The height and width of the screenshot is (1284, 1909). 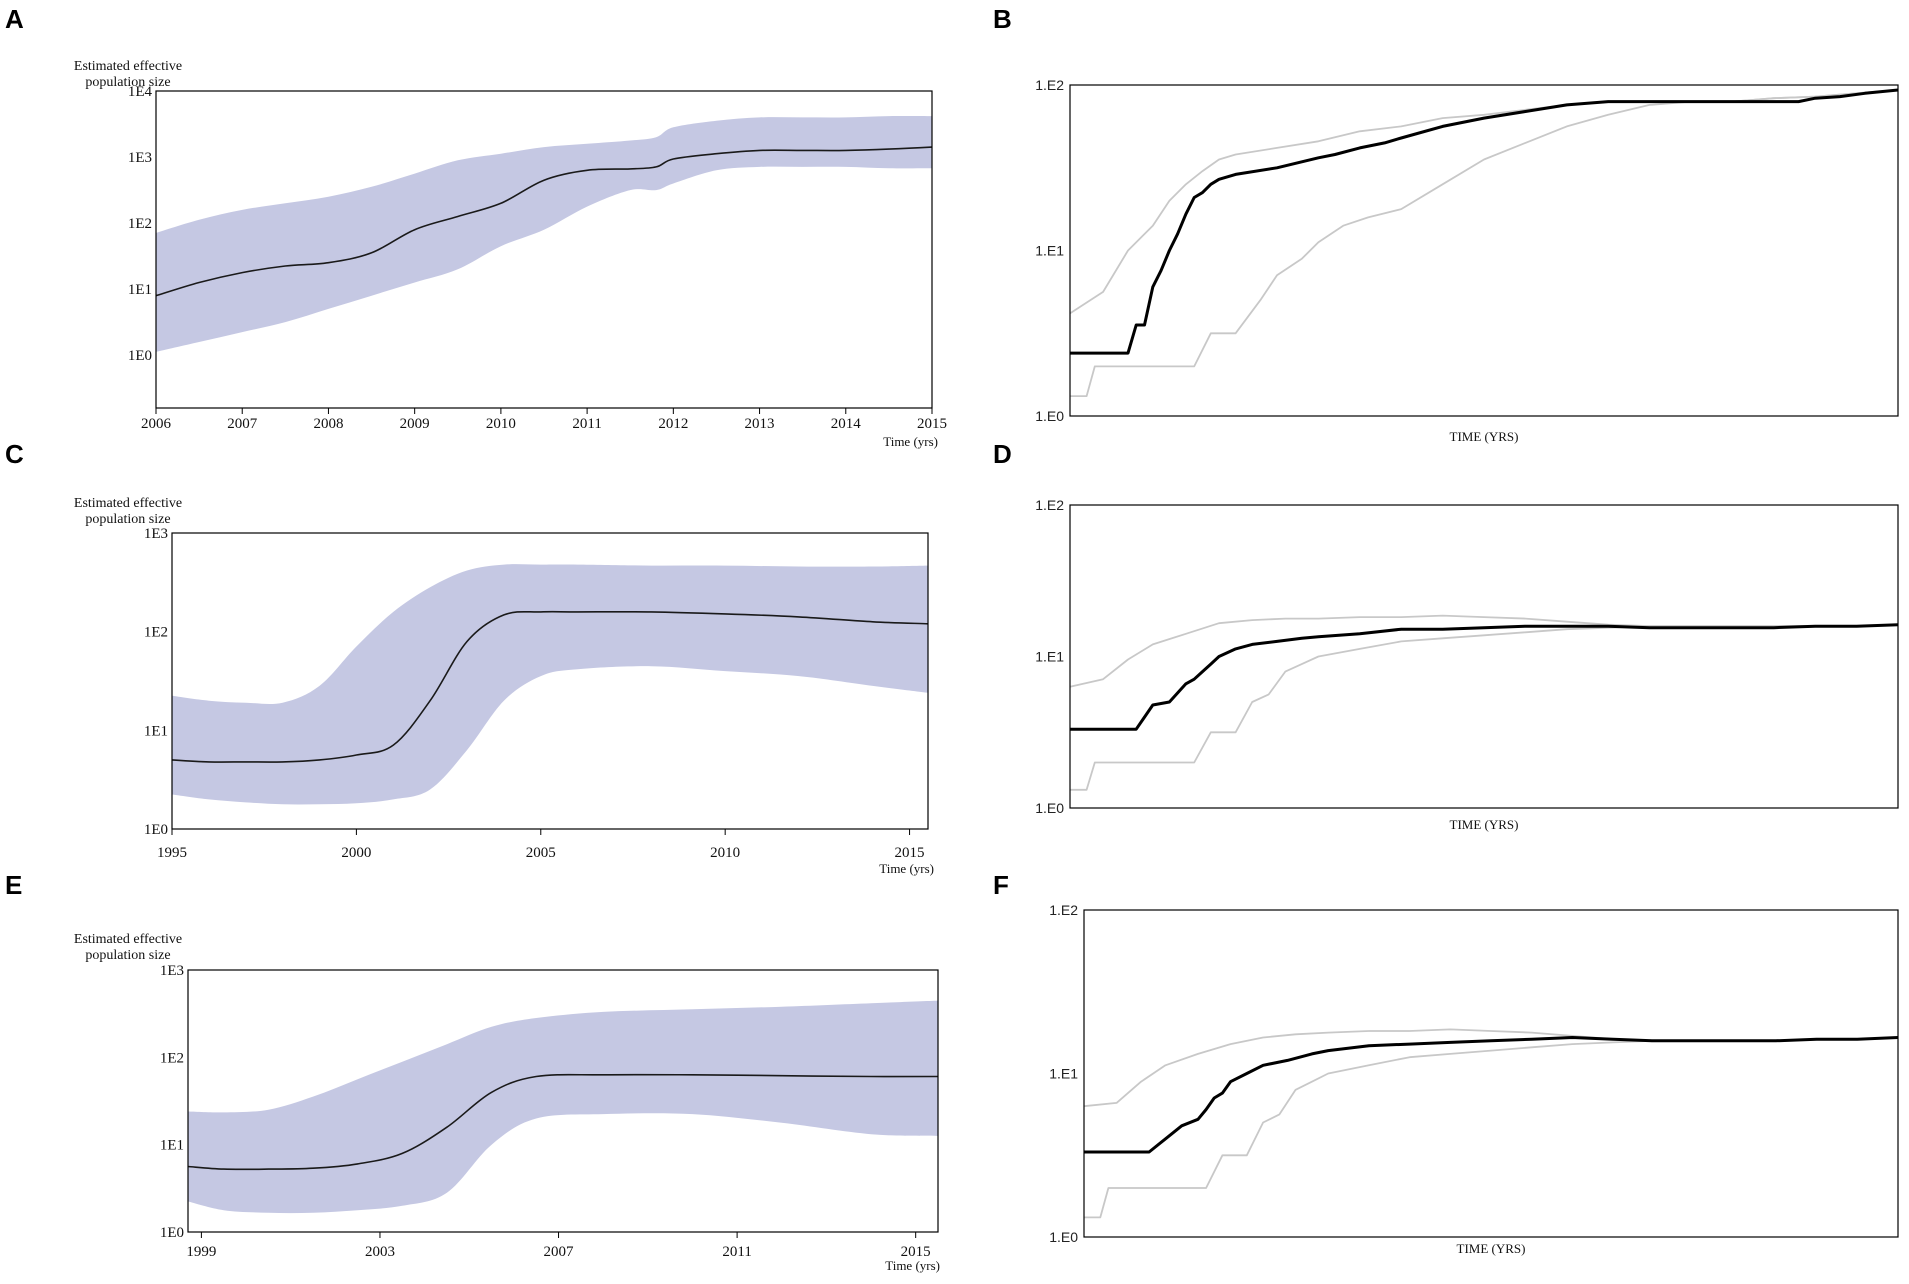 I want to click on plot-frame-a, so click(x=544, y=249).